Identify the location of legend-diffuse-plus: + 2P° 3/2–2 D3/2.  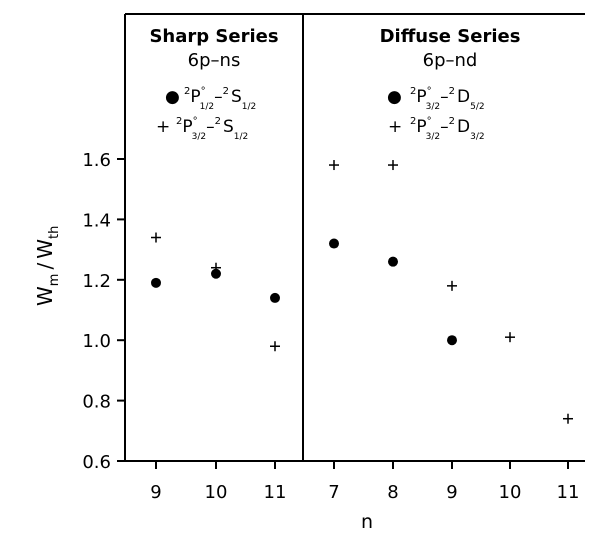
(436, 129).